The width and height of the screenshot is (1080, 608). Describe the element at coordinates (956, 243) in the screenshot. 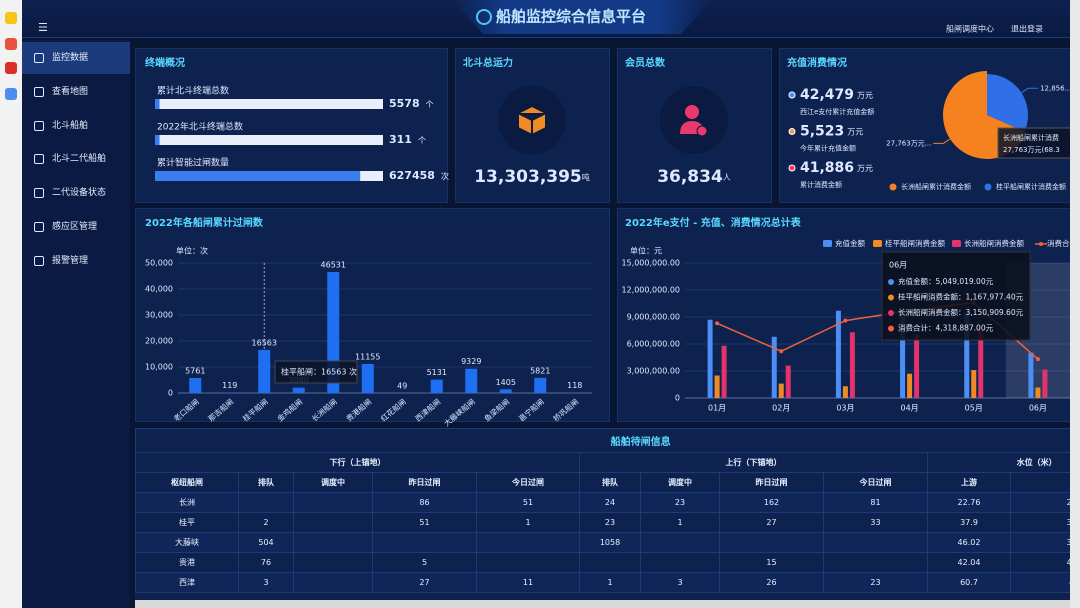

I see `legend-swatch` at that location.